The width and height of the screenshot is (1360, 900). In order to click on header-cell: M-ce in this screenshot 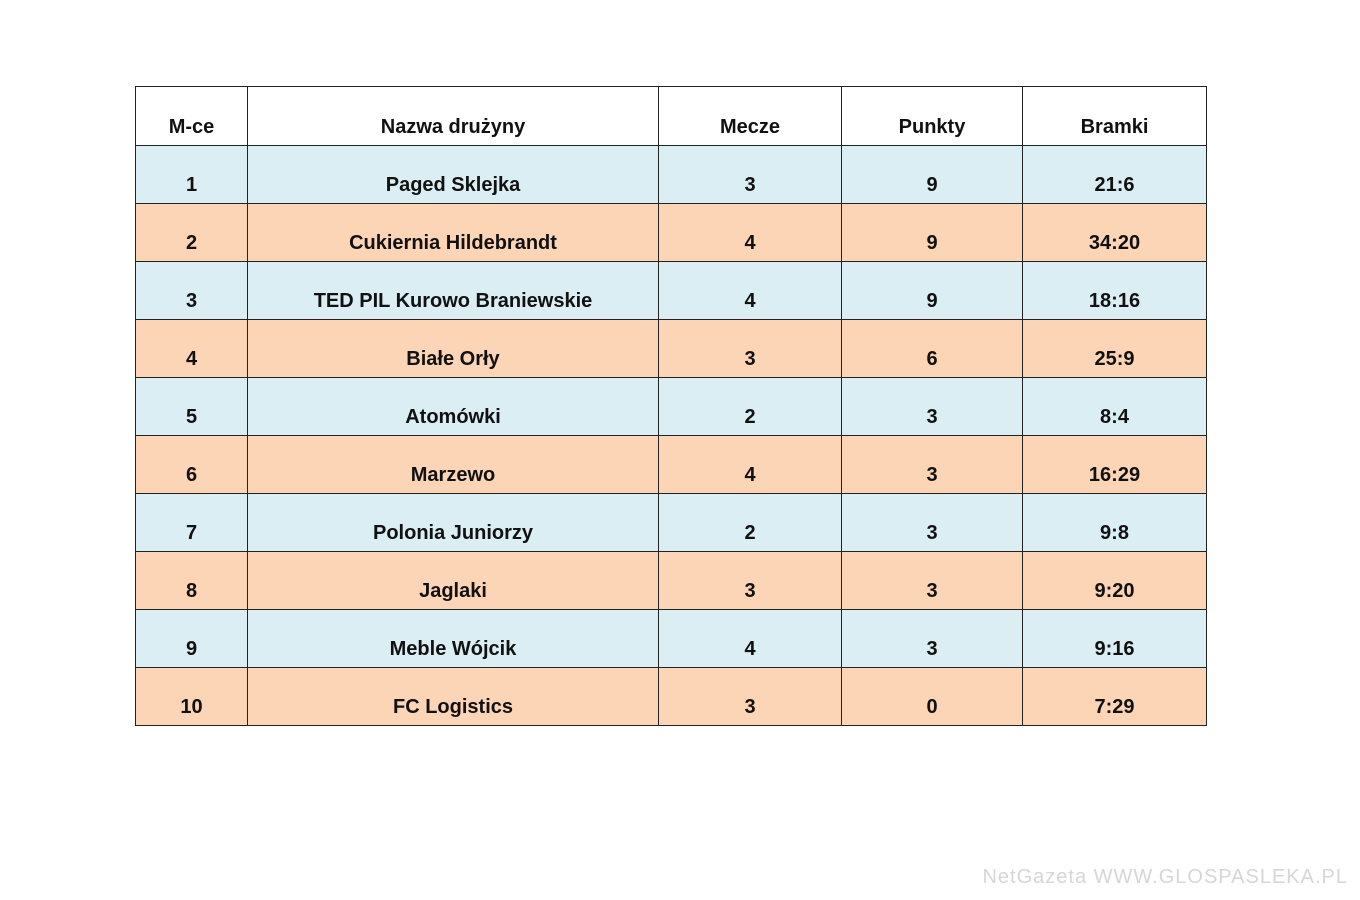, I will do `click(191, 116)`.